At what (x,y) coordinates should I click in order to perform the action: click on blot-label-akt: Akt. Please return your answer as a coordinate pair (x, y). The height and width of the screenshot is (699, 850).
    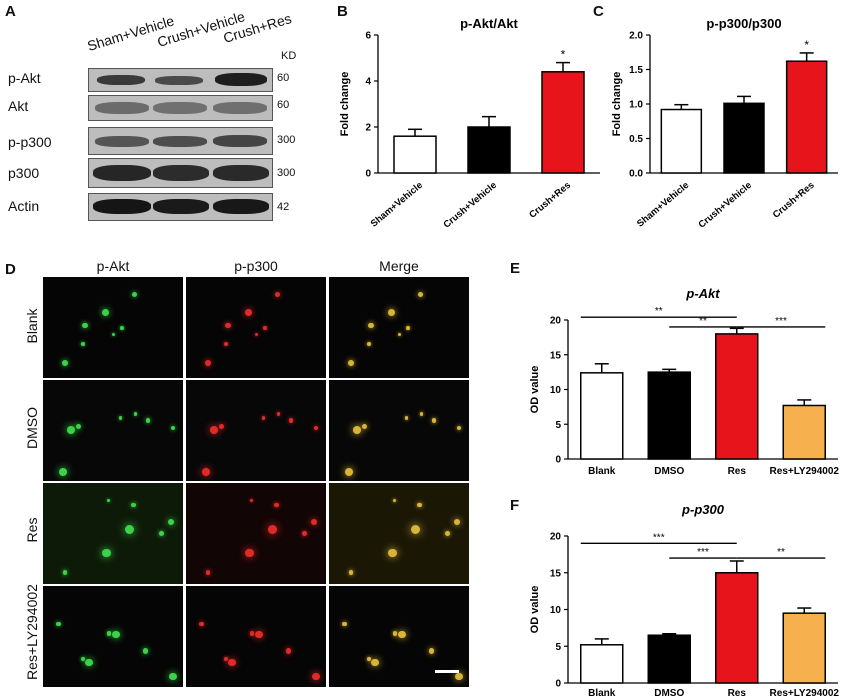
    Looking at the image, I should click on (18, 106).